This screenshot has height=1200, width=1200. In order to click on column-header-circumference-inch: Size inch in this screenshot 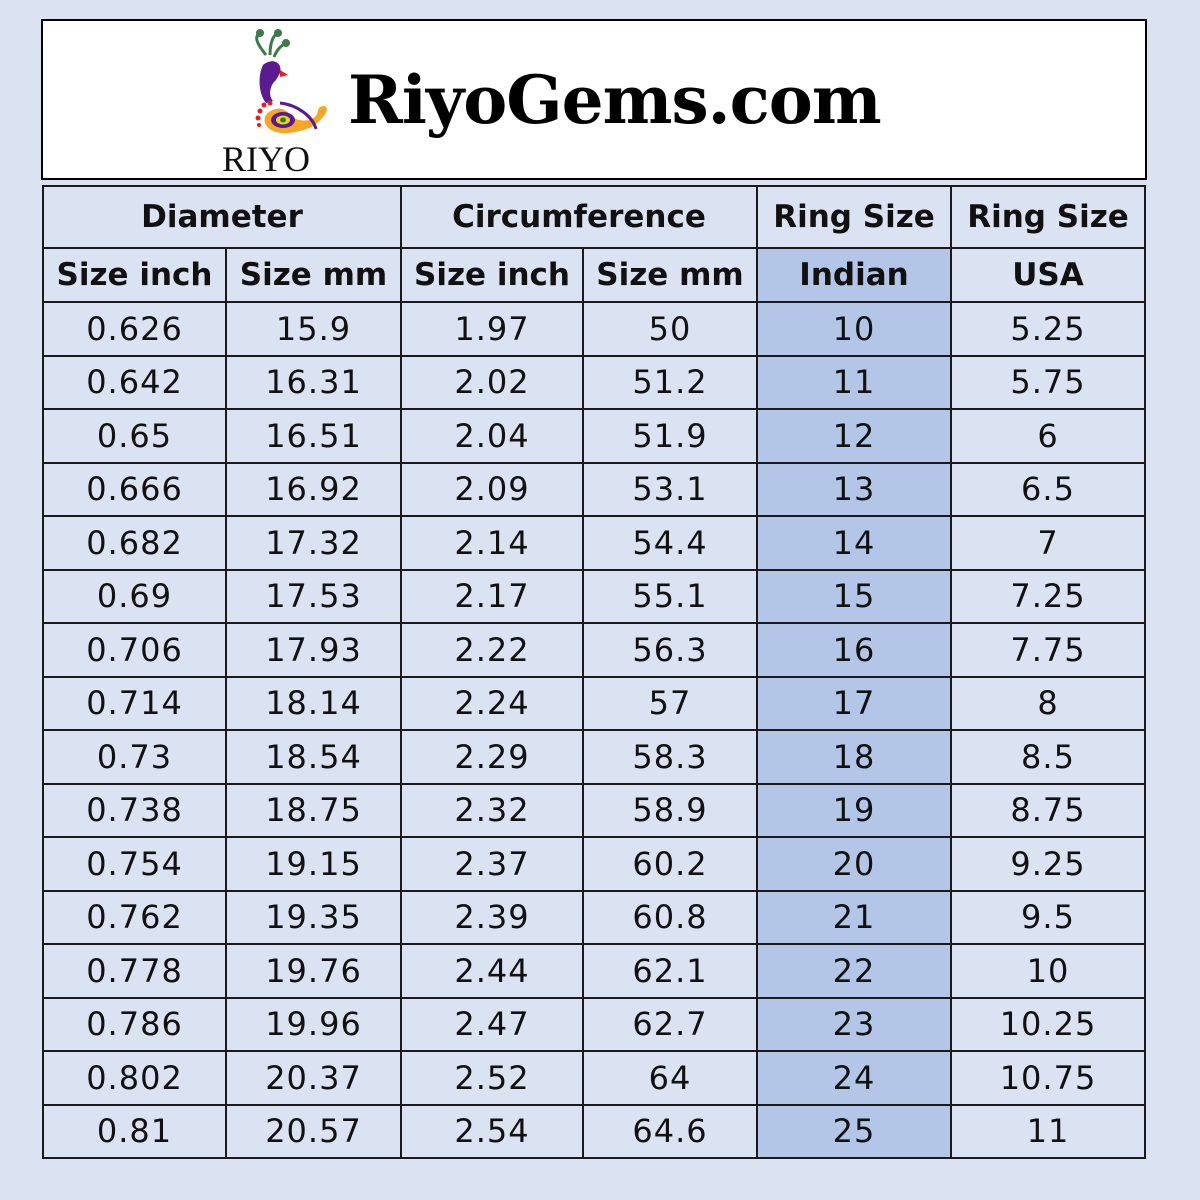, I will do `click(492, 275)`.